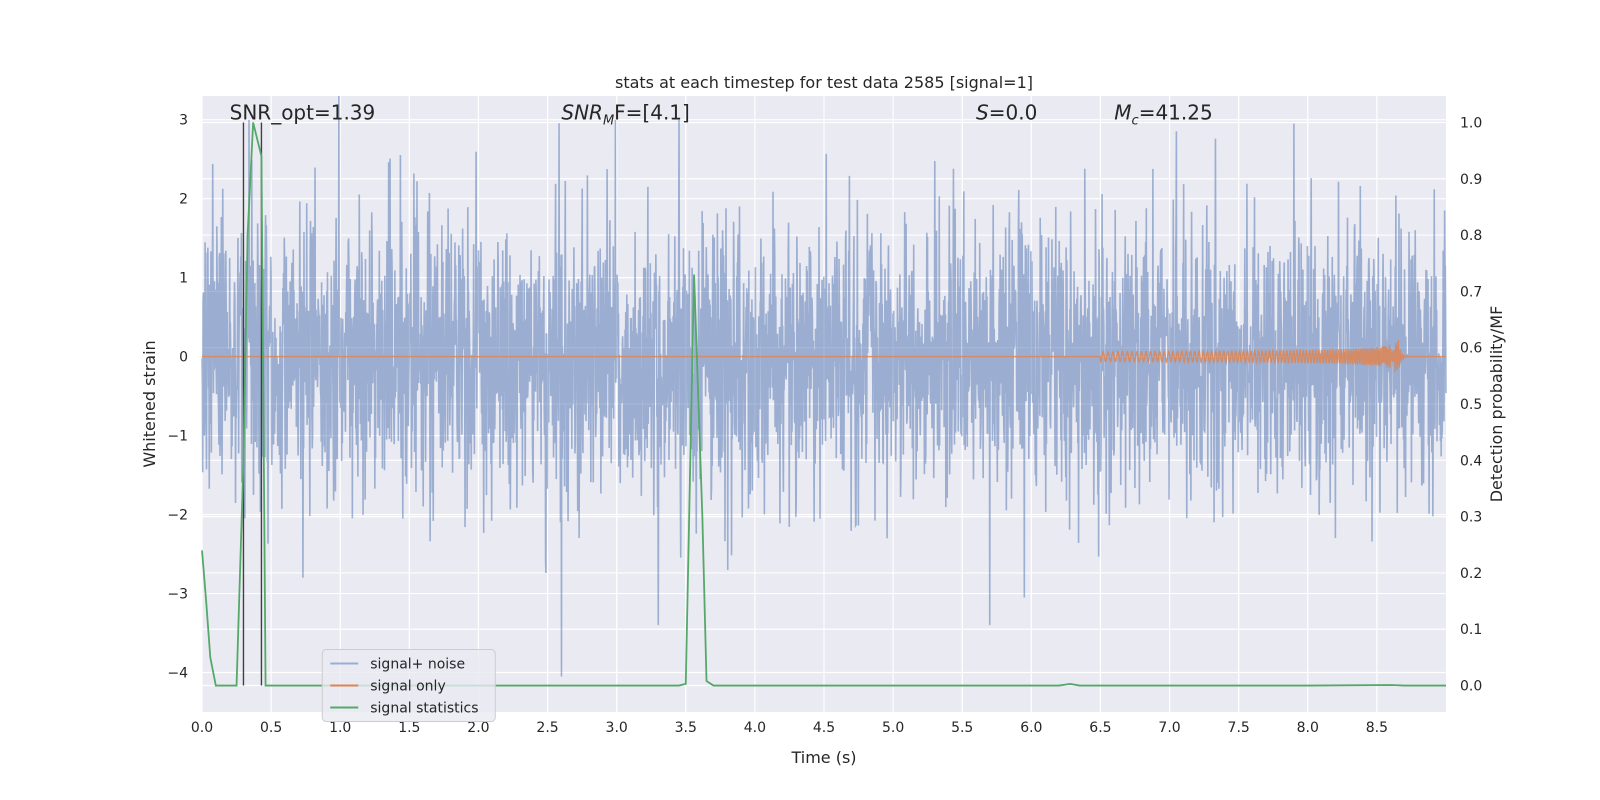 The image size is (1600, 800). I want to click on x-tick-label: 6.0, so click(1031, 728).